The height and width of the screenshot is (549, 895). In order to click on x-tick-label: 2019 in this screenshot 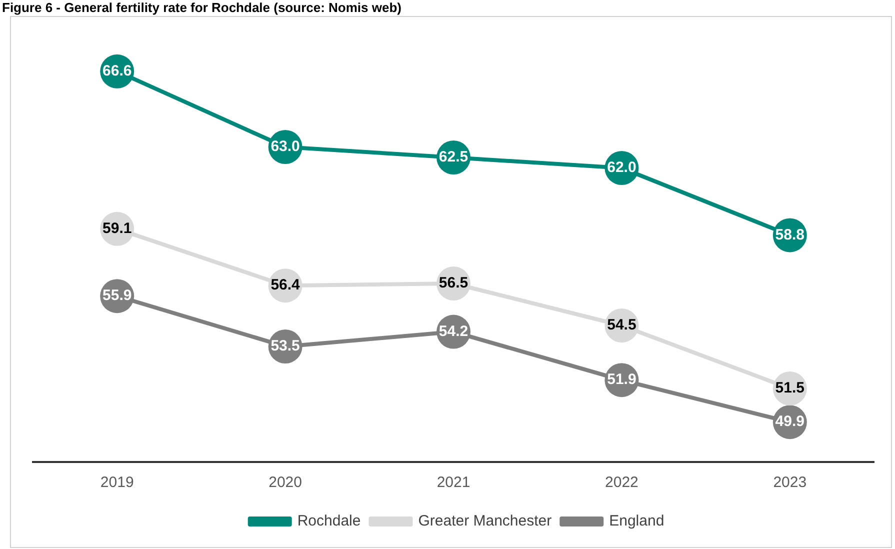, I will do `click(117, 483)`.